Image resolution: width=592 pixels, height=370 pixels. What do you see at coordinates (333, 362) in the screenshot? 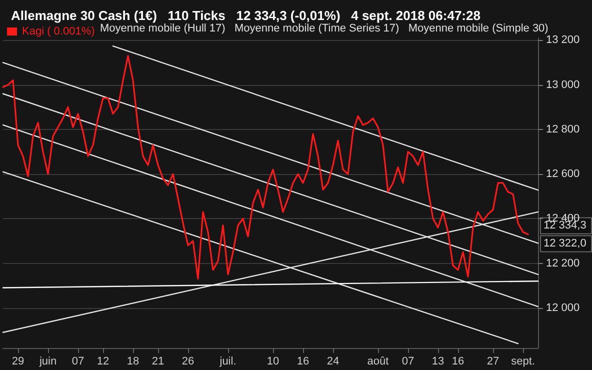
I see `x-tick-label: 24` at bounding box center [333, 362].